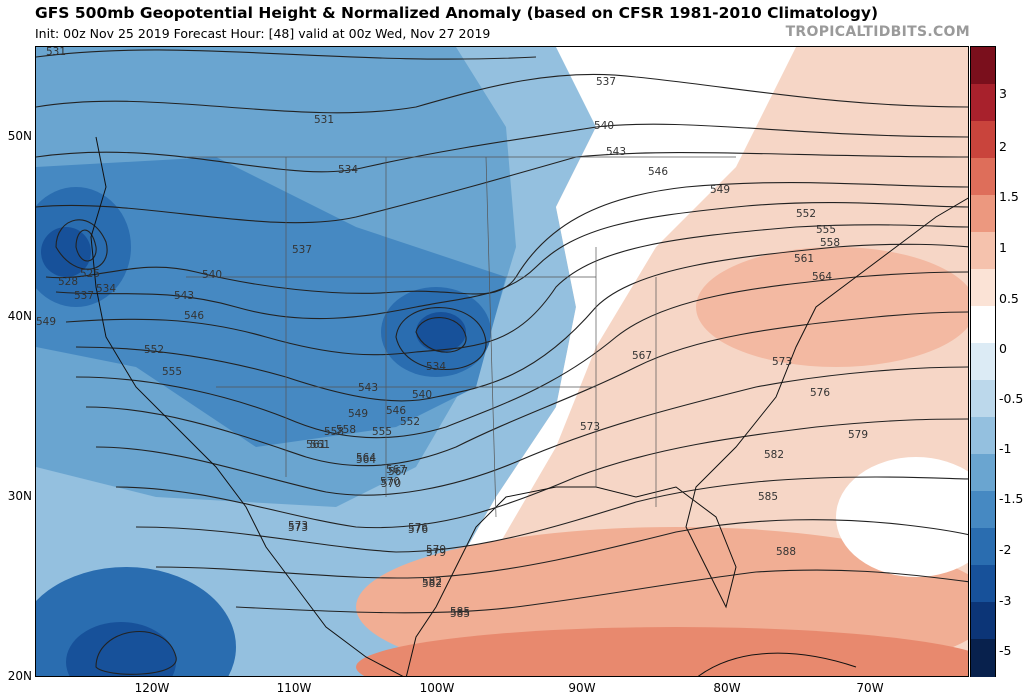 Image resolution: width=1024 pixels, height=696 pixels. What do you see at coordinates (727, 688) in the screenshot?
I see `lon-label-80w: 80W` at bounding box center [727, 688].